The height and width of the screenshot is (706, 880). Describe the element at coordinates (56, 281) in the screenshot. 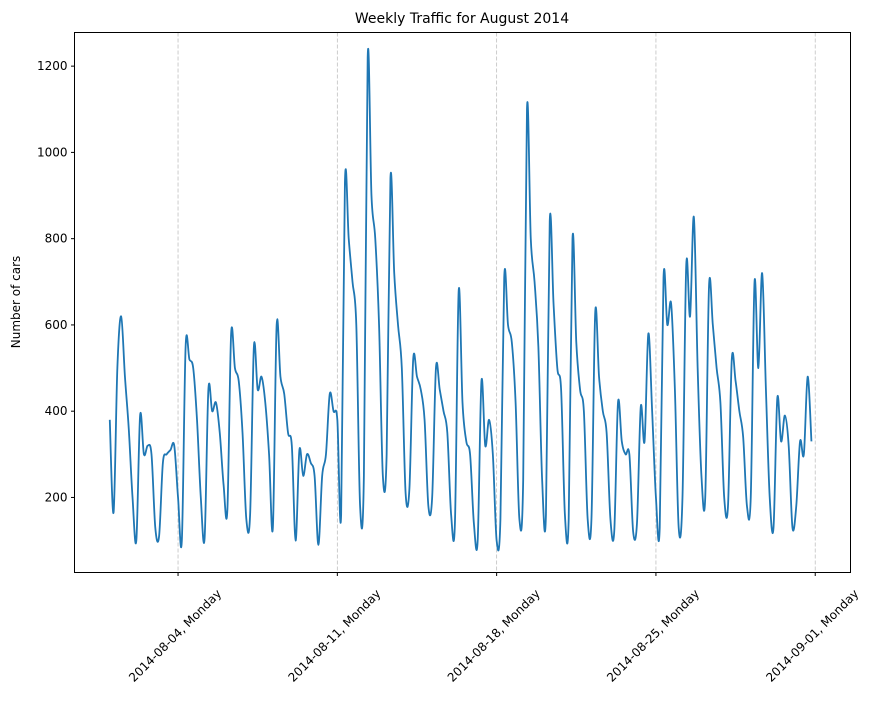

I see `y-axis: 200 400 600 800 1000 1200` at that location.